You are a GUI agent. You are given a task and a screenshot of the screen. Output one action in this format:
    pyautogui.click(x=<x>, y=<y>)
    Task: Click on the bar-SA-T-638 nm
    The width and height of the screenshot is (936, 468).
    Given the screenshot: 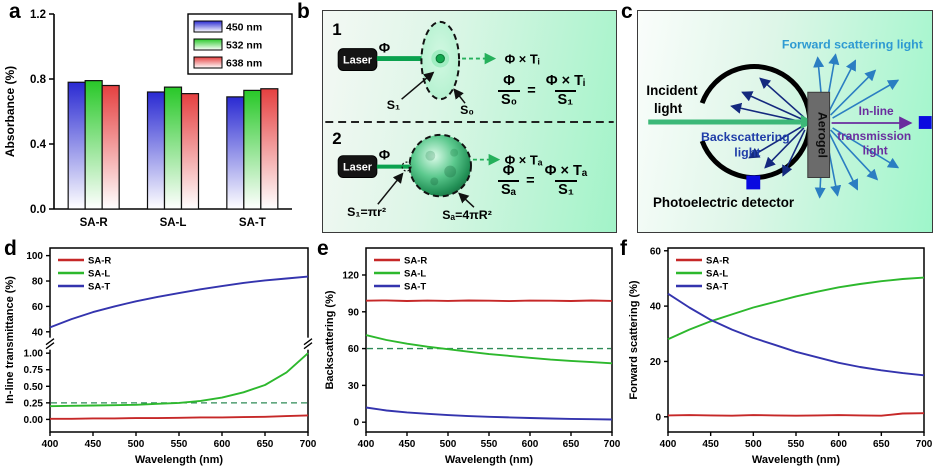 What is the action you would take?
    pyautogui.click(x=269, y=149)
    